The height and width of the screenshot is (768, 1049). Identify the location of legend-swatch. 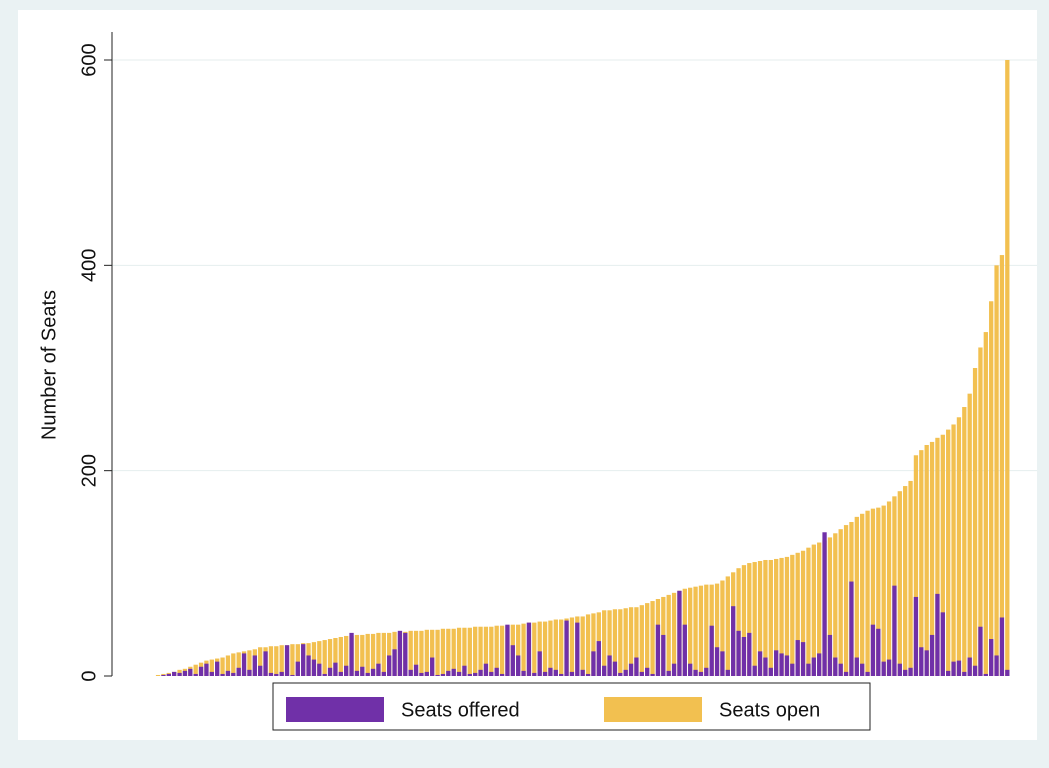
(653, 709).